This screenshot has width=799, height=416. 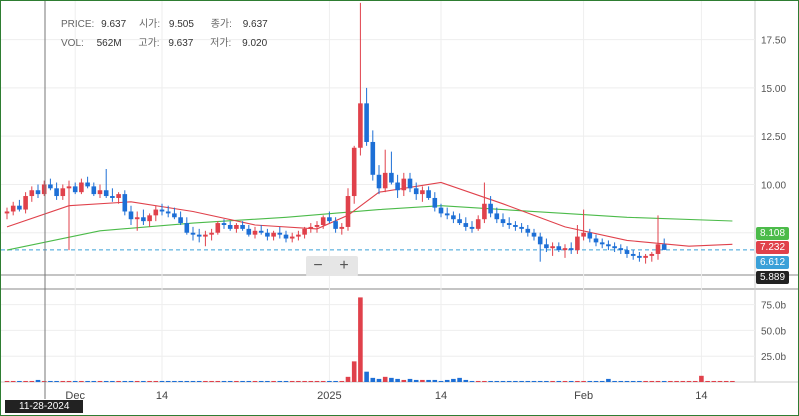 I want to click on high-value: 9.637, so click(x=181, y=43).